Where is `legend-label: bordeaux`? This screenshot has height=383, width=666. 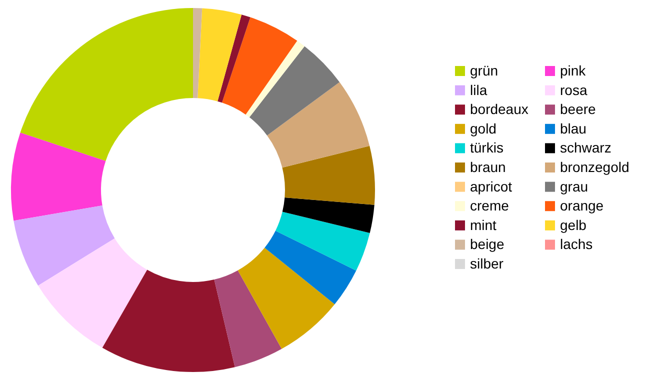
legend-label: bordeaux is located at coordinates (499, 109).